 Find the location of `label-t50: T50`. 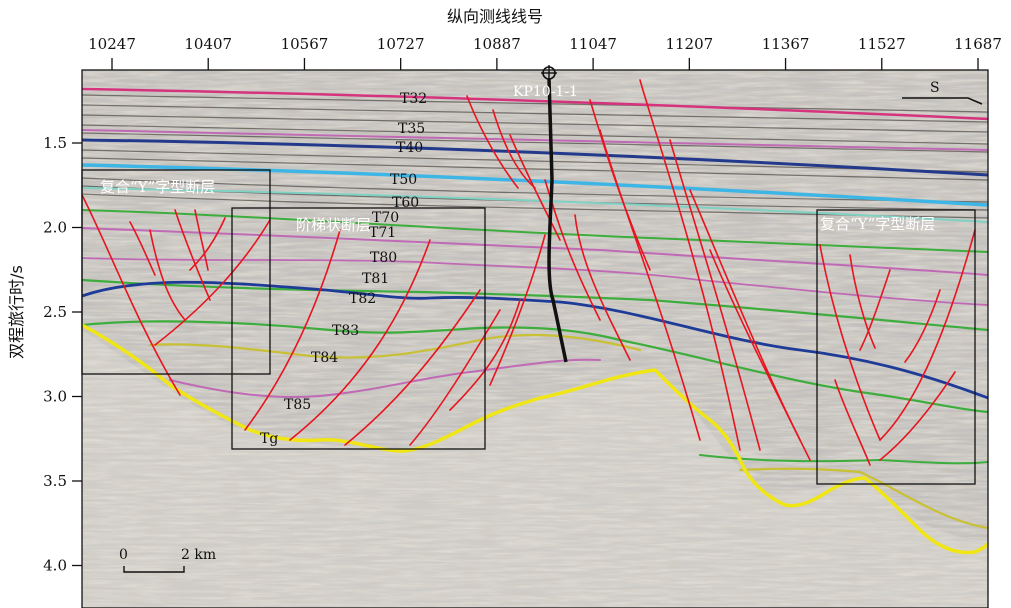

label-t50: T50 is located at coordinates (403, 180).